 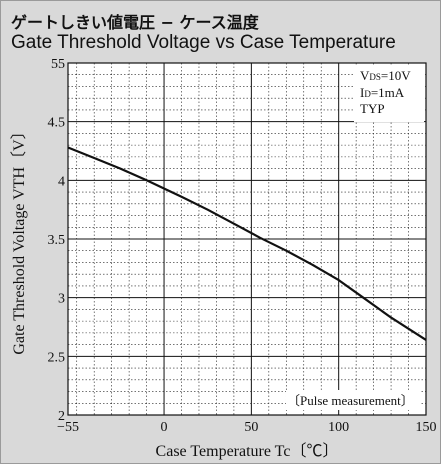 What do you see at coordinates (57, 357) in the screenshot?
I see `y-tick-label: 2.5` at bounding box center [57, 357].